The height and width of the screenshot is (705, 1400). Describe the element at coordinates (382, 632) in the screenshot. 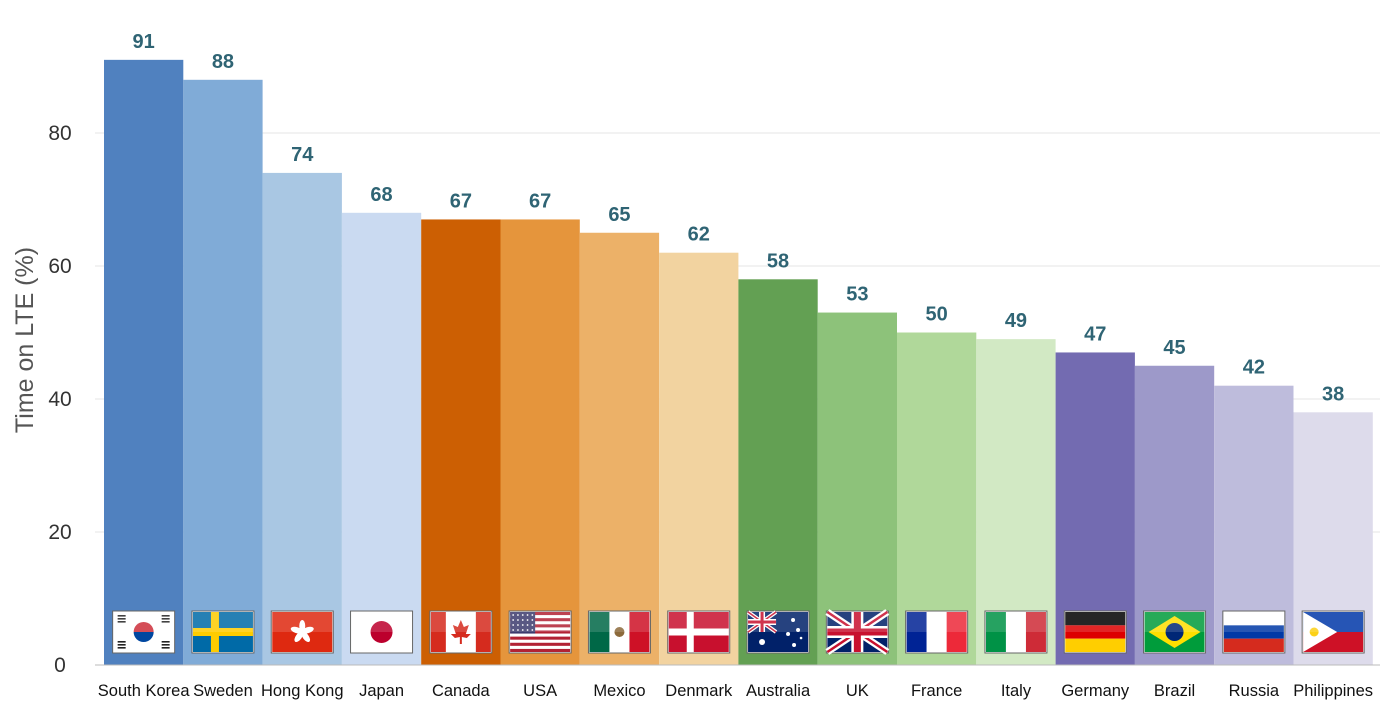

I see `japan-flag` at that location.